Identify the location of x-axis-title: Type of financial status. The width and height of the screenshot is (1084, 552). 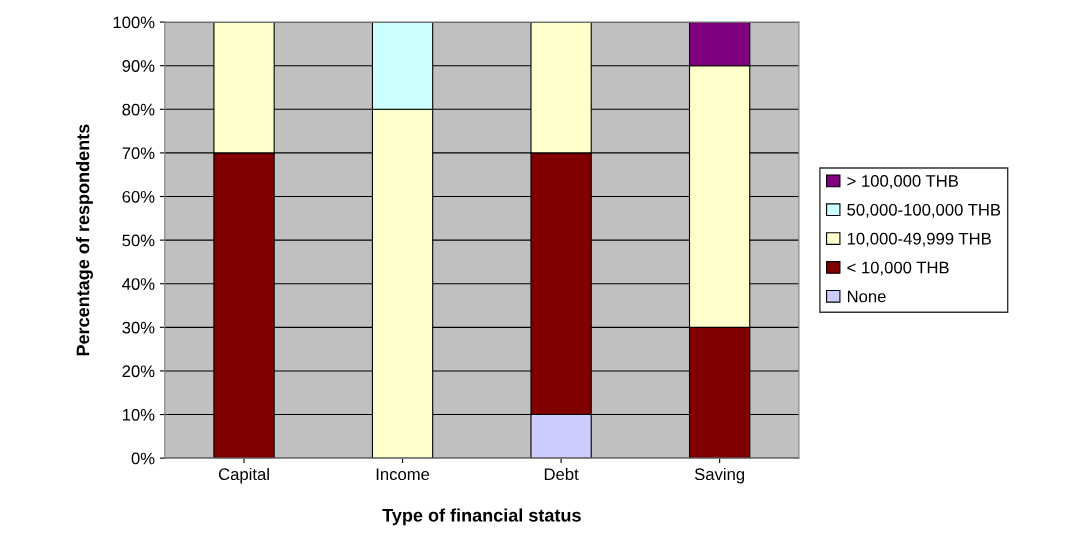
(481, 517).